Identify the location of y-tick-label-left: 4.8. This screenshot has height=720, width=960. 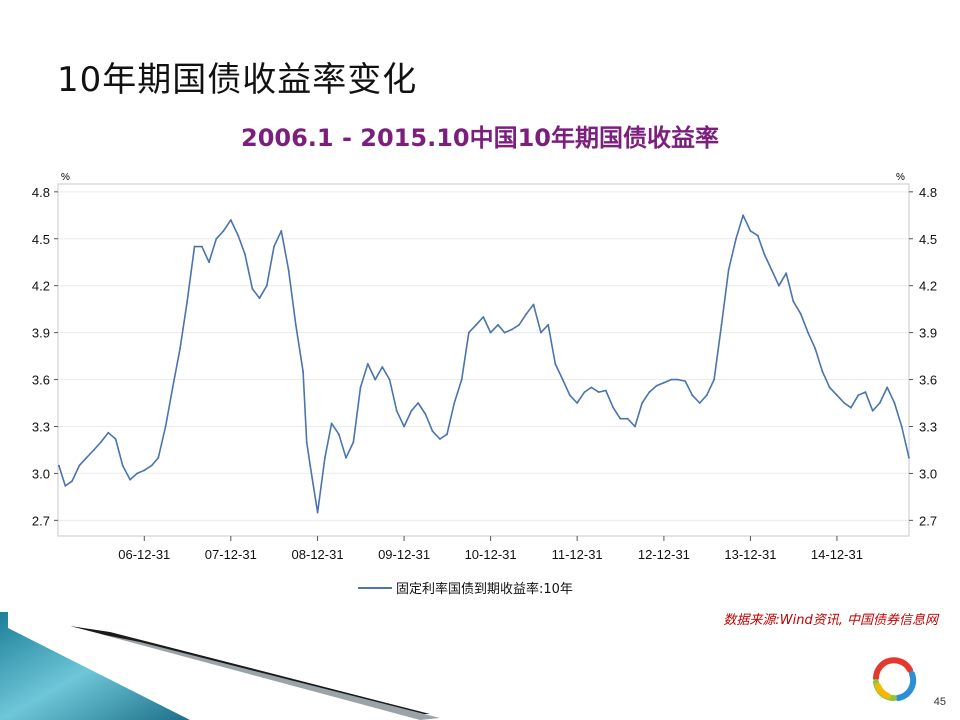
(41, 192).